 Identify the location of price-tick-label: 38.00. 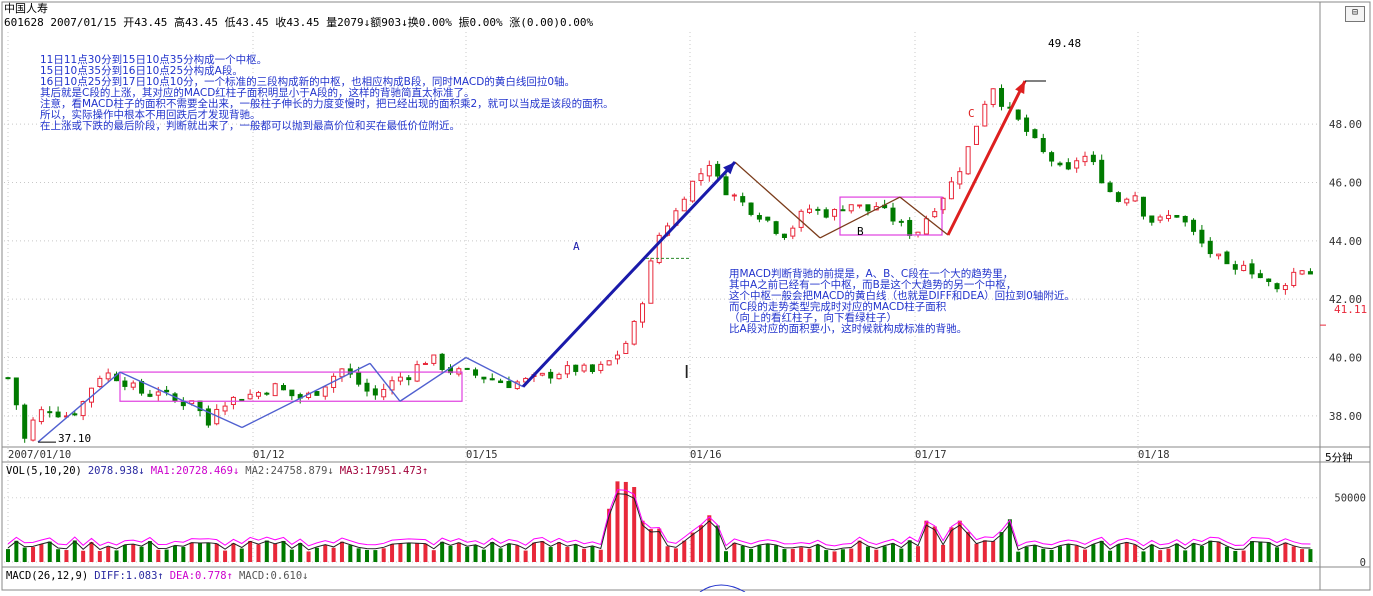
(1345, 416).